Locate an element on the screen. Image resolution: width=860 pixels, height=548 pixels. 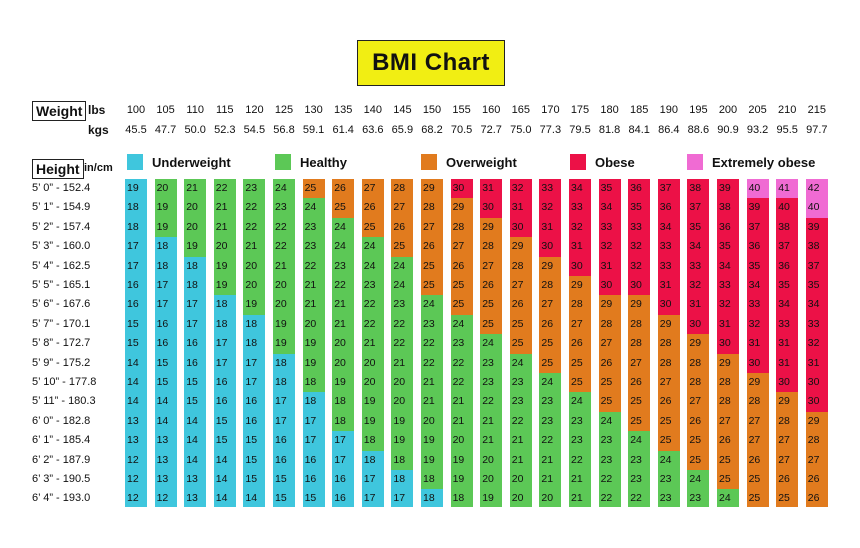
weight-lbs-135: 135 is located at coordinates (343, 110).